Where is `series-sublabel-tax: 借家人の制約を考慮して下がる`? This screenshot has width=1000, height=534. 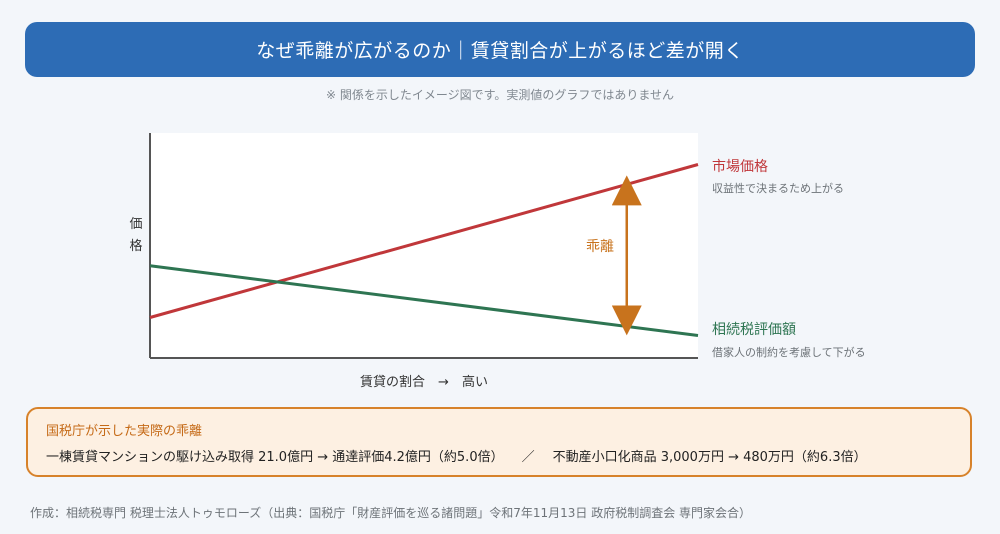
series-sublabel-tax: 借家人の制約を考慮して下がる is located at coordinates (789, 352).